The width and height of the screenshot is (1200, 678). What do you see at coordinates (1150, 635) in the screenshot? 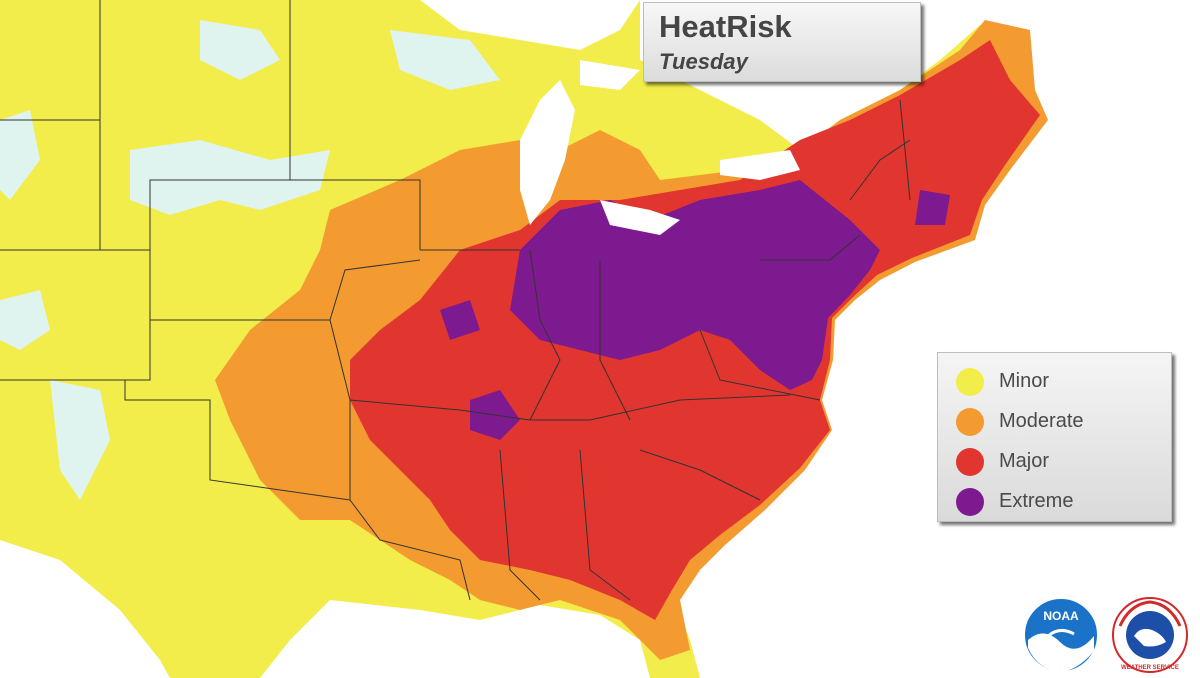
I see `nws-logo-icon: WEATHER SERVICE` at bounding box center [1150, 635].